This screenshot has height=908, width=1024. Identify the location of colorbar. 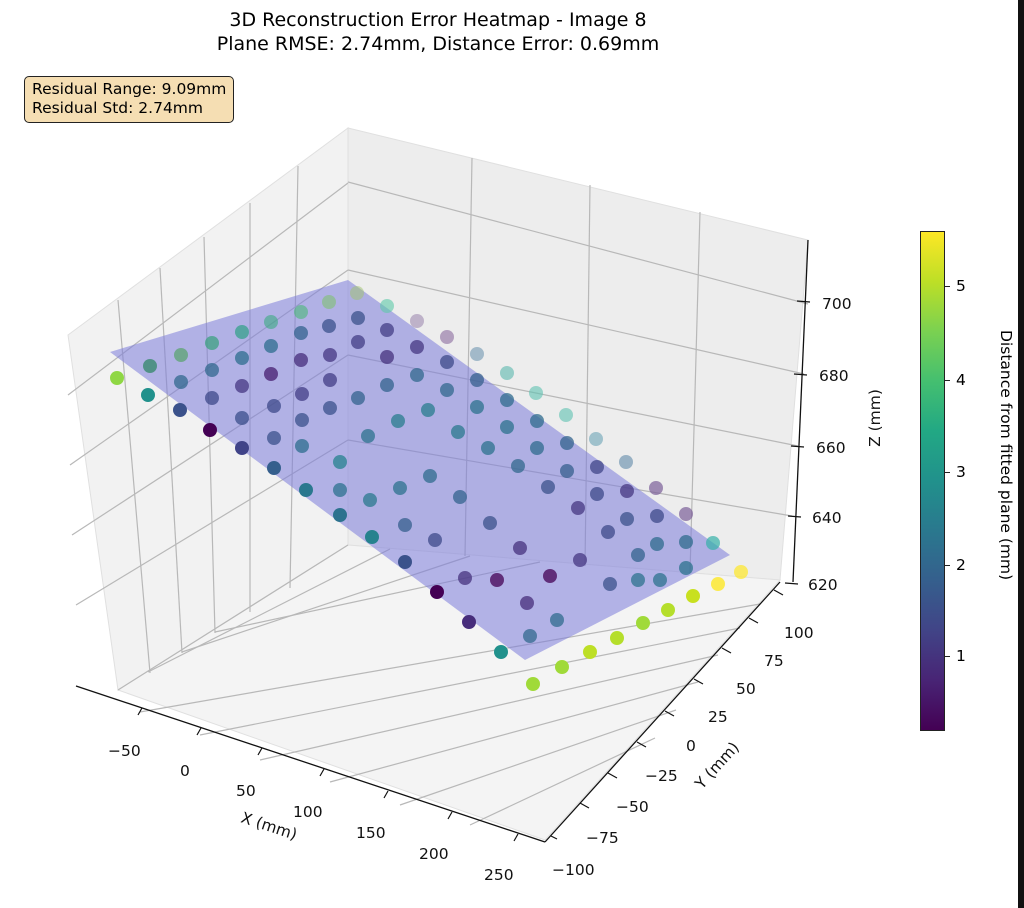
(932, 481).